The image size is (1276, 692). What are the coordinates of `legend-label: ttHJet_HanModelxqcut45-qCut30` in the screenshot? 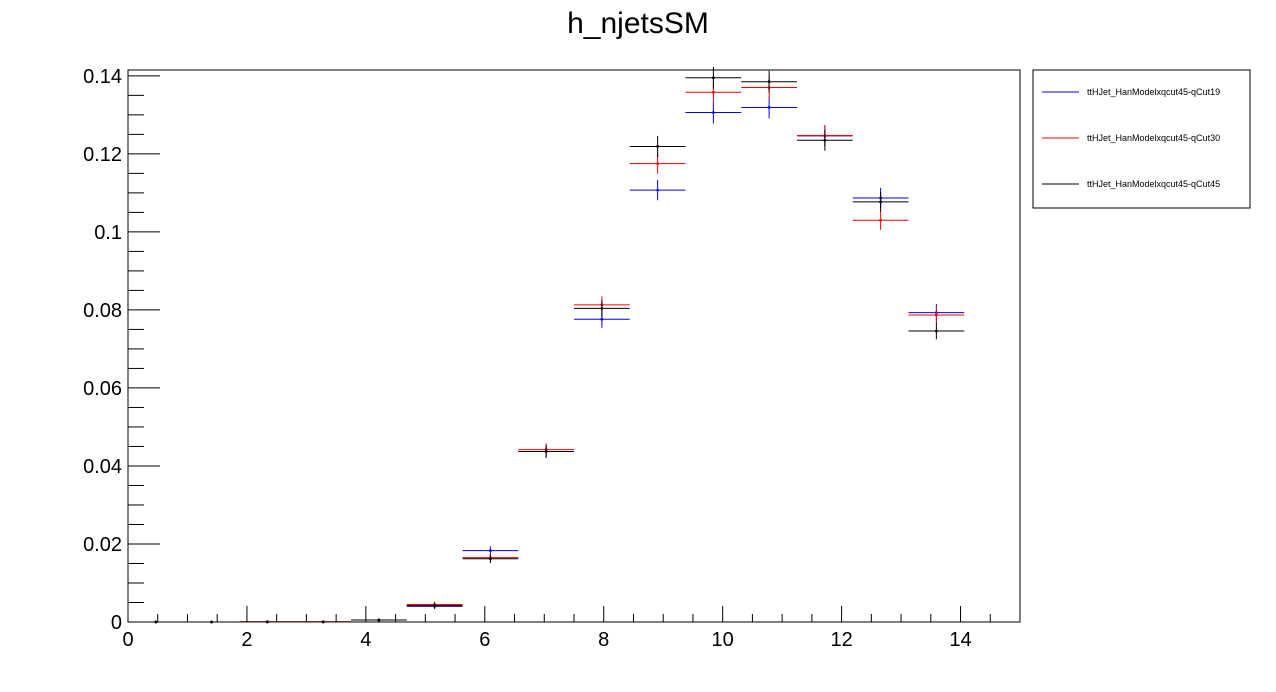 It's located at (1153, 138).